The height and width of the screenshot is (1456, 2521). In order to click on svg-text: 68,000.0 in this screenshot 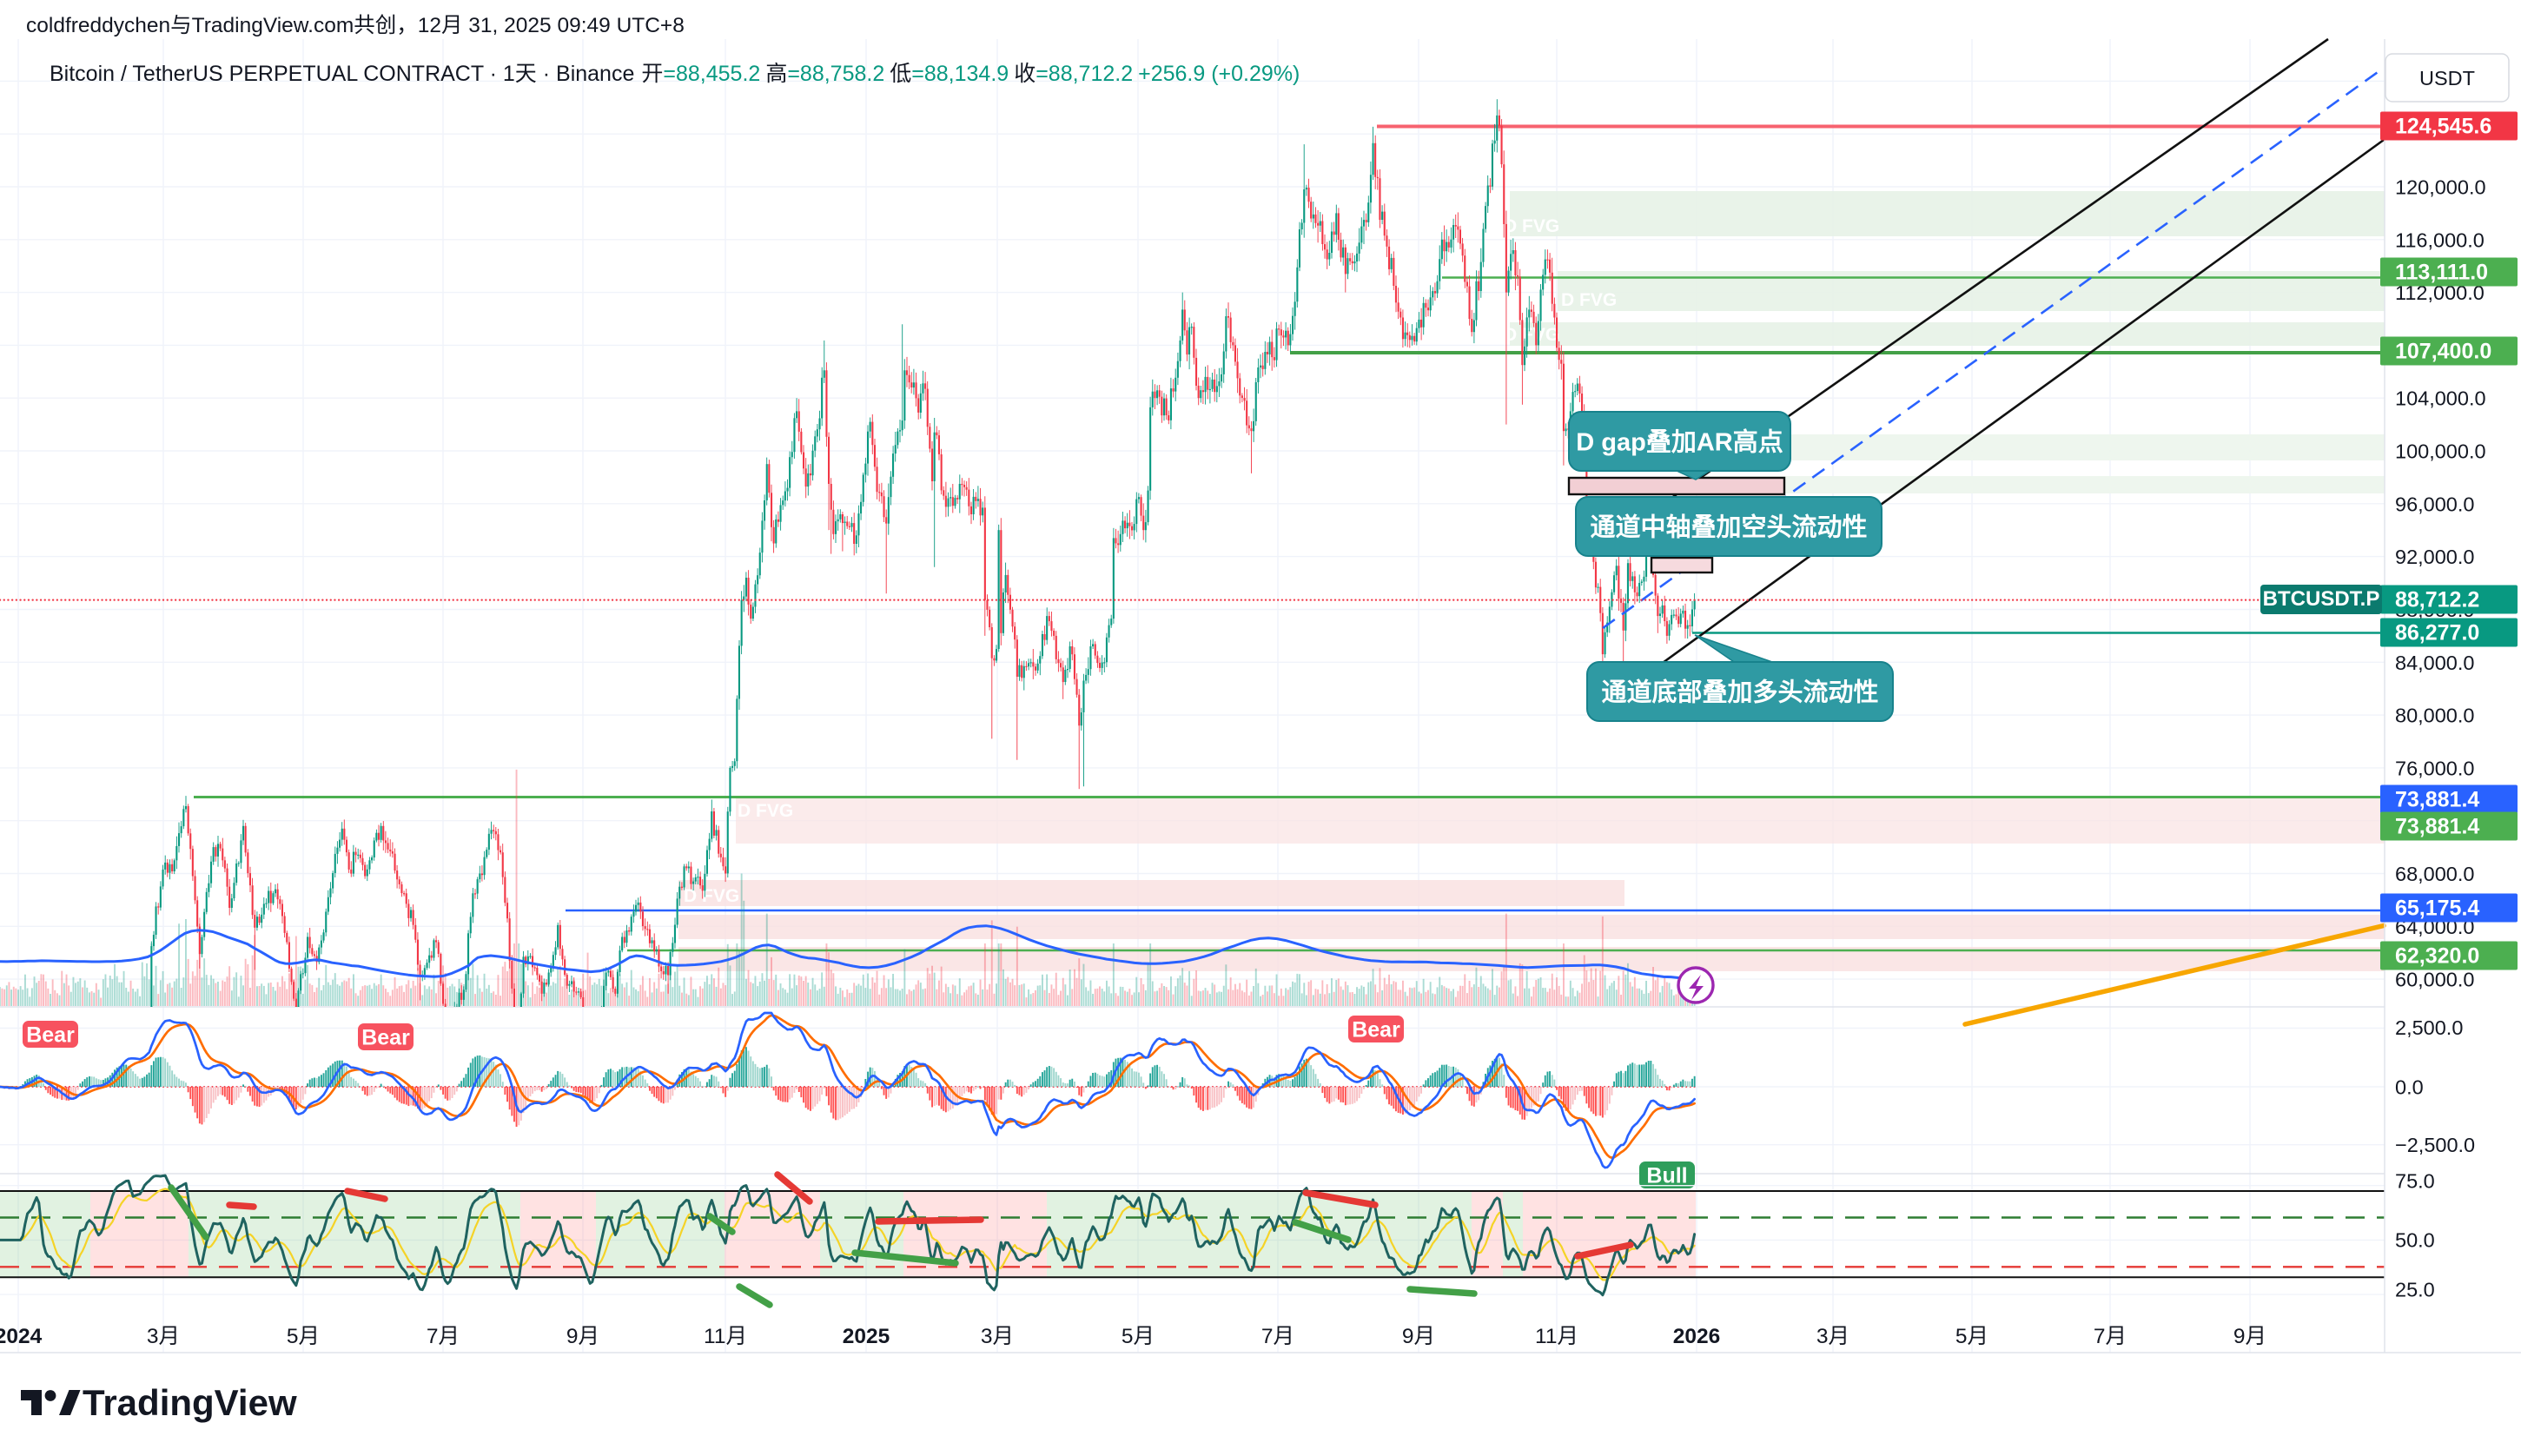, I will do `click(2434, 874)`.